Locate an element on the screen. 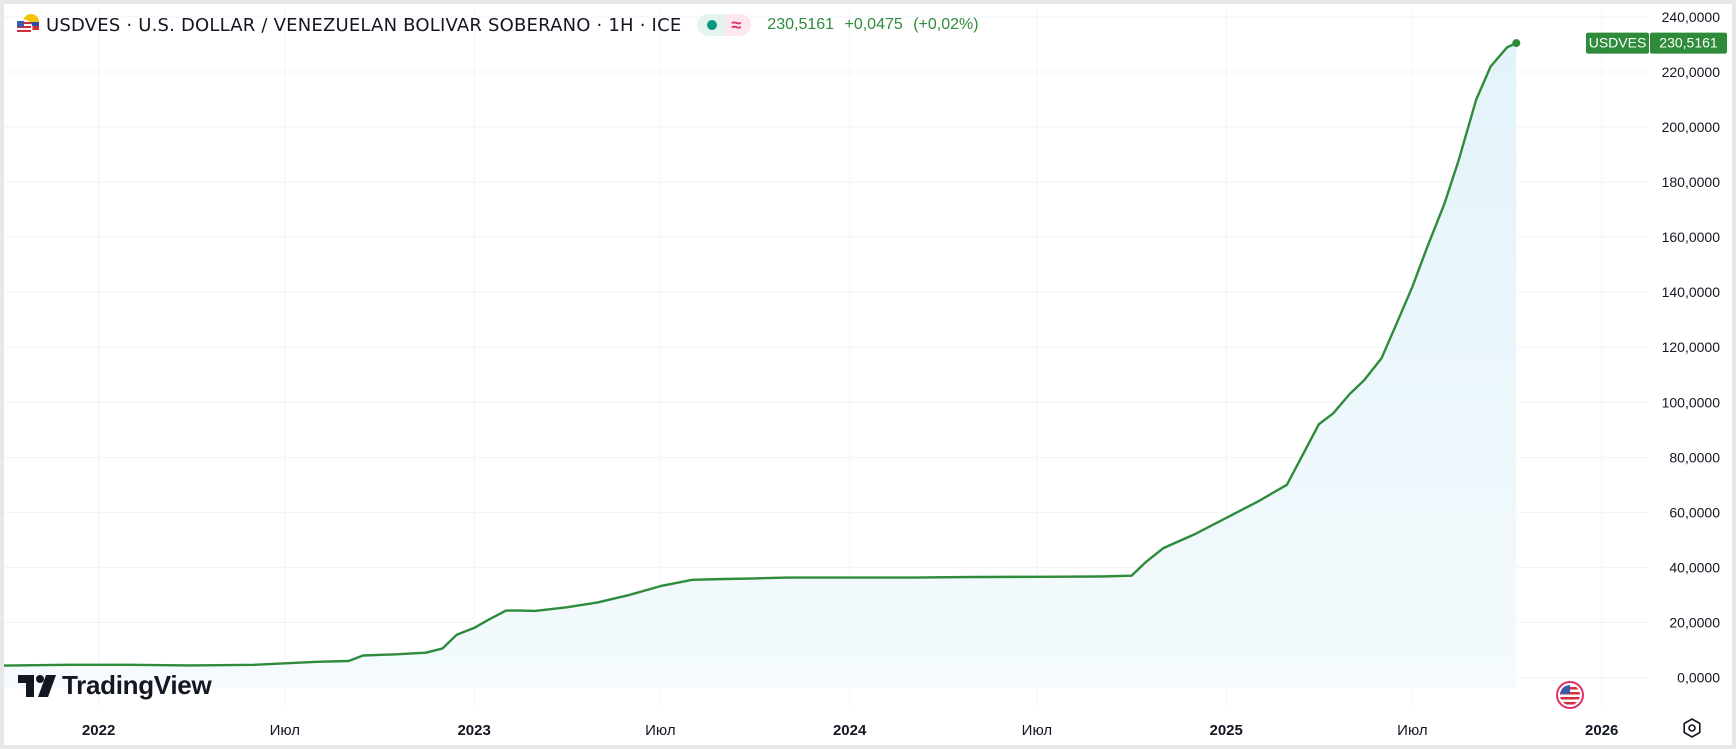 The height and width of the screenshot is (749, 1736). y-tick-label: 0,0000 is located at coordinates (1698, 677).